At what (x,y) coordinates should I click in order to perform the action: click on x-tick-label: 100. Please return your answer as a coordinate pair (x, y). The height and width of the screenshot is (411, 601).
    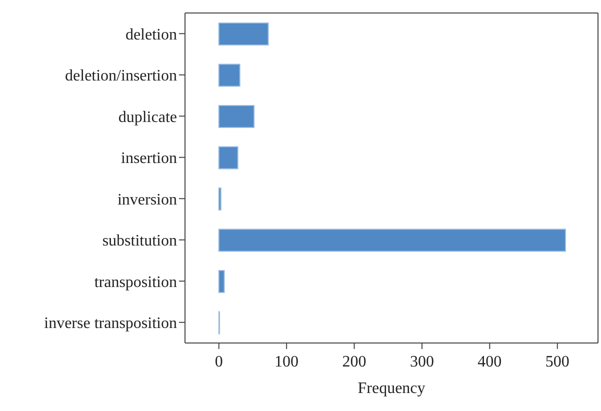
    Looking at the image, I should click on (286, 361).